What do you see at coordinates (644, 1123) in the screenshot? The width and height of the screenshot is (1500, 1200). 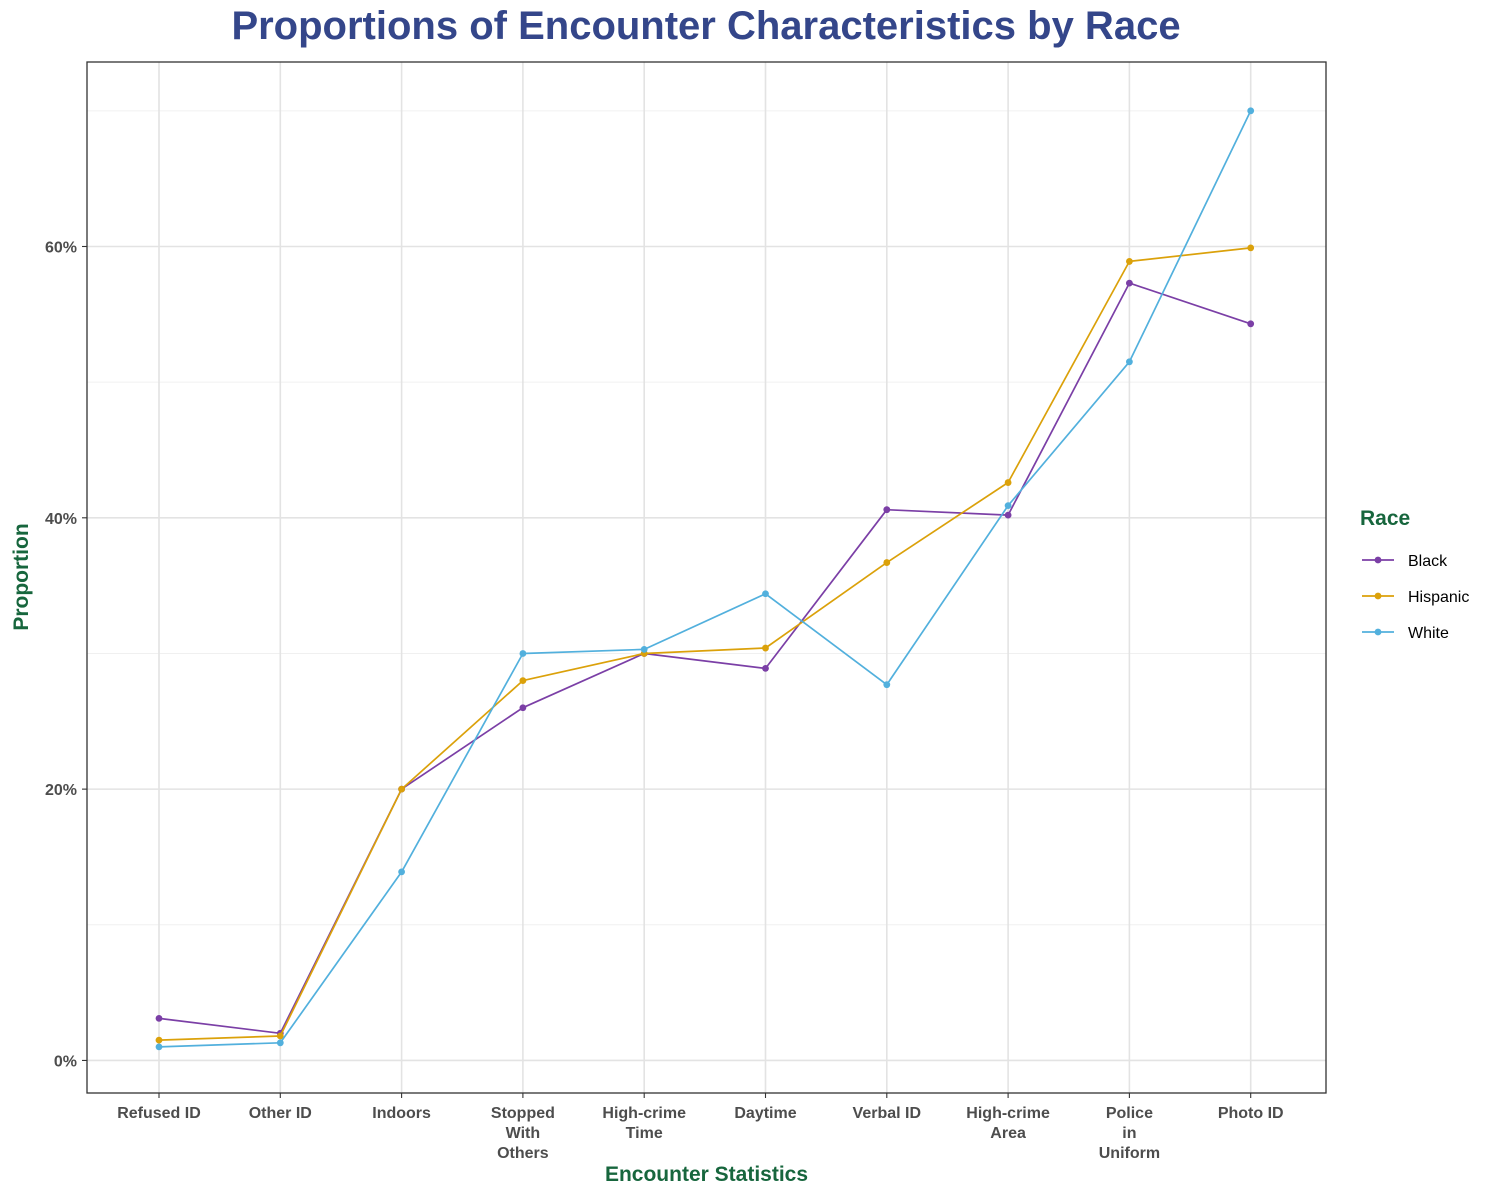 I see `x-tick-label: High-crime Time` at bounding box center [644, 1123].